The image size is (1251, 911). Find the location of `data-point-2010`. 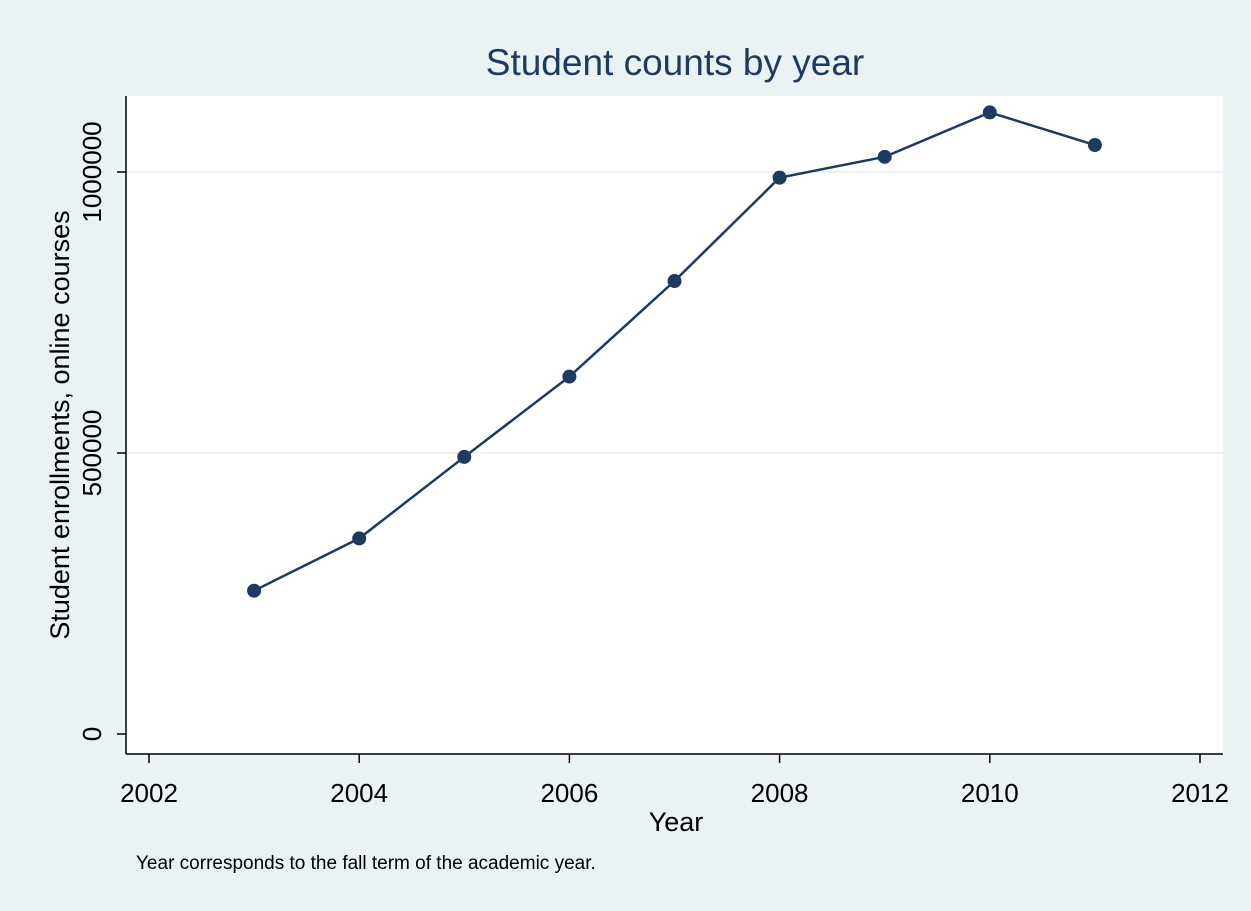

data-point-2010 is located at coordinates (989, 112).